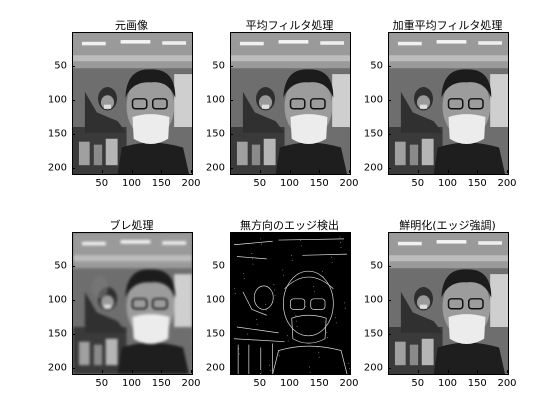  What do you see at coordinates (447, 25) in the screenshot?
I see `subplot-title: 加重平均フィルタ処理` at bounding box center [447, 25].